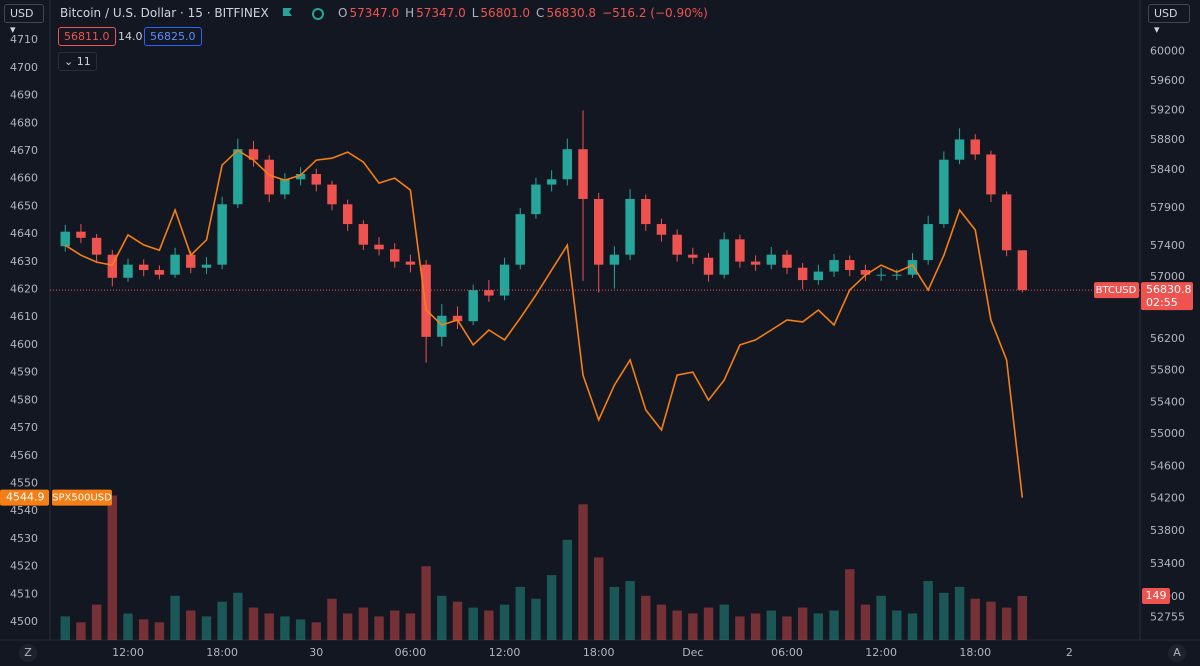 This screenshot has height=666, width=1200. Describe the element at coordinates (1167, 169) in the screenshot. I see `y-tick-label: 58400` at that location.